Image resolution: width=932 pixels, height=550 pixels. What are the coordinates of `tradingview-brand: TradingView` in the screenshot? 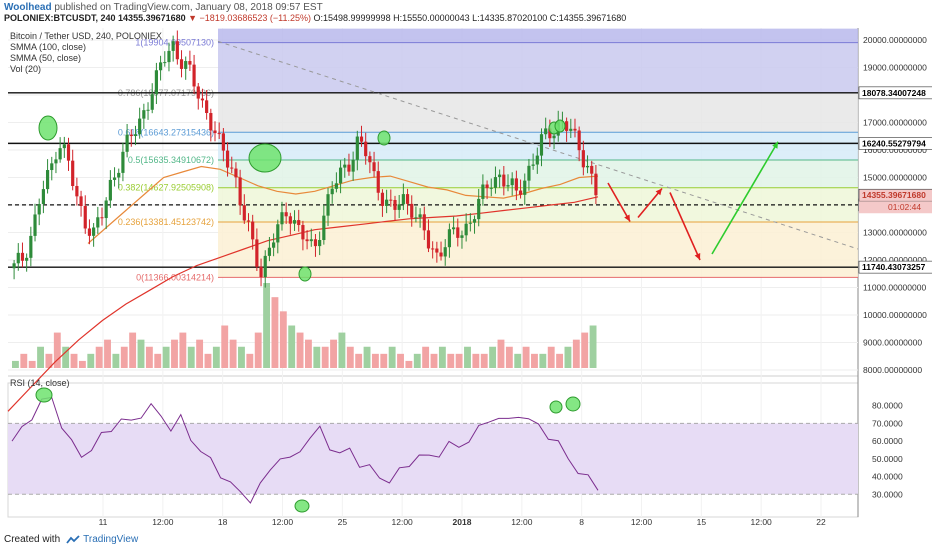 It's located at (111, 539).